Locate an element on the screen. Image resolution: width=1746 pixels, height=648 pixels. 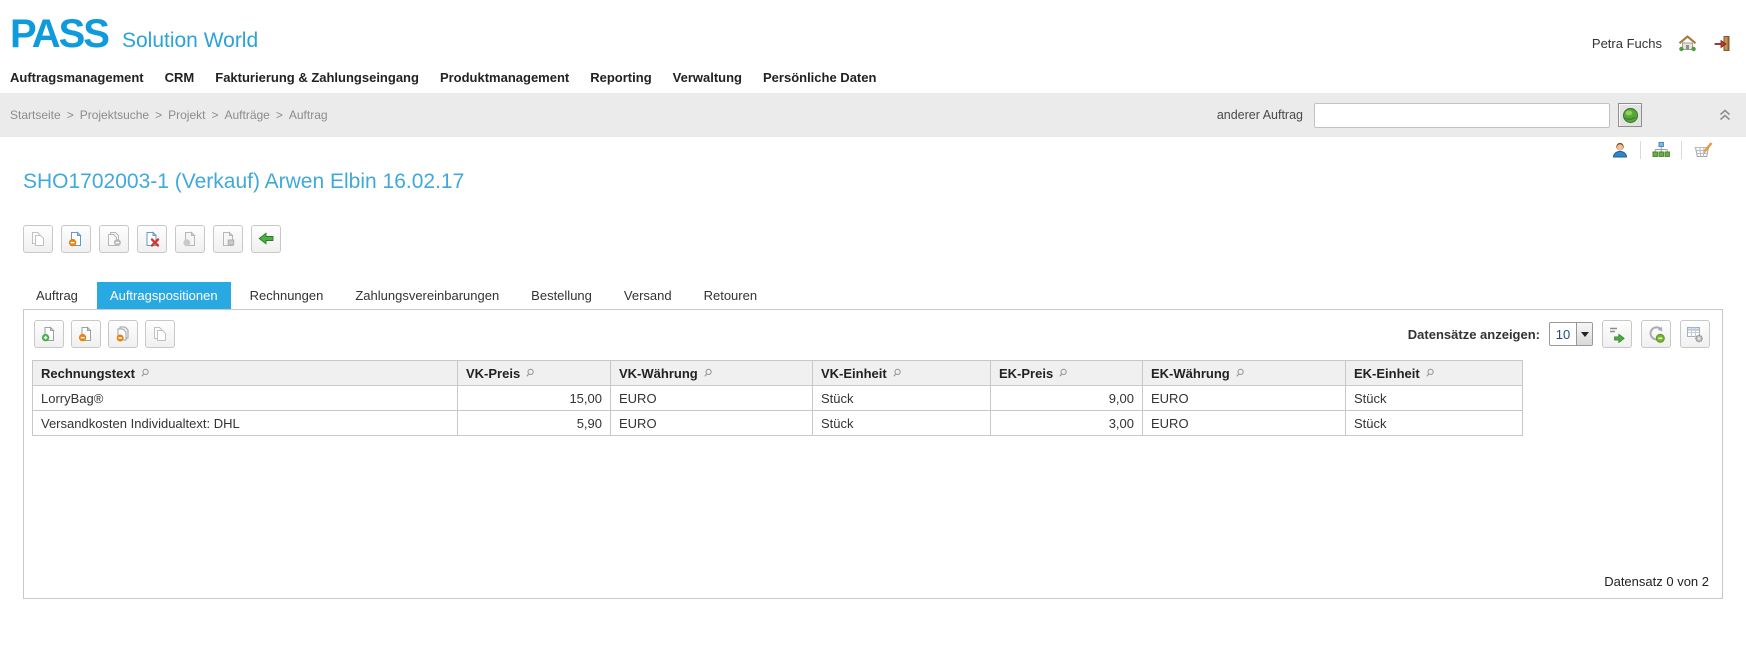
breadcrumb-item-startseite: Startseite is located at coordinates (35, 115).